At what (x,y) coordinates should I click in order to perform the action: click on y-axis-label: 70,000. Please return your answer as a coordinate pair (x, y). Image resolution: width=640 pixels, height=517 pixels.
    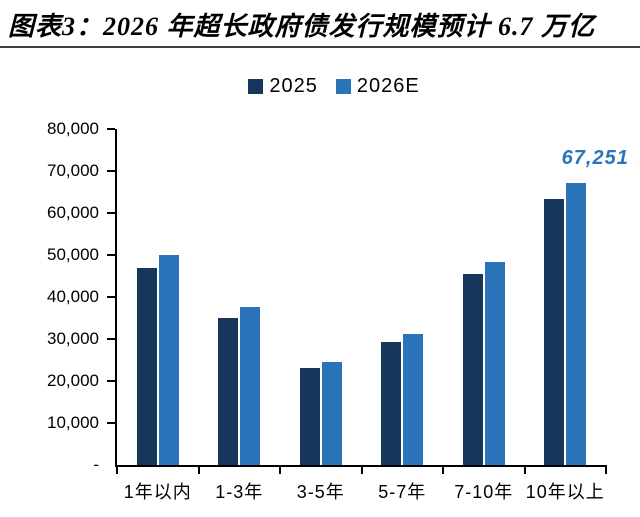
    Looking at the image, I should click on (73, 170).